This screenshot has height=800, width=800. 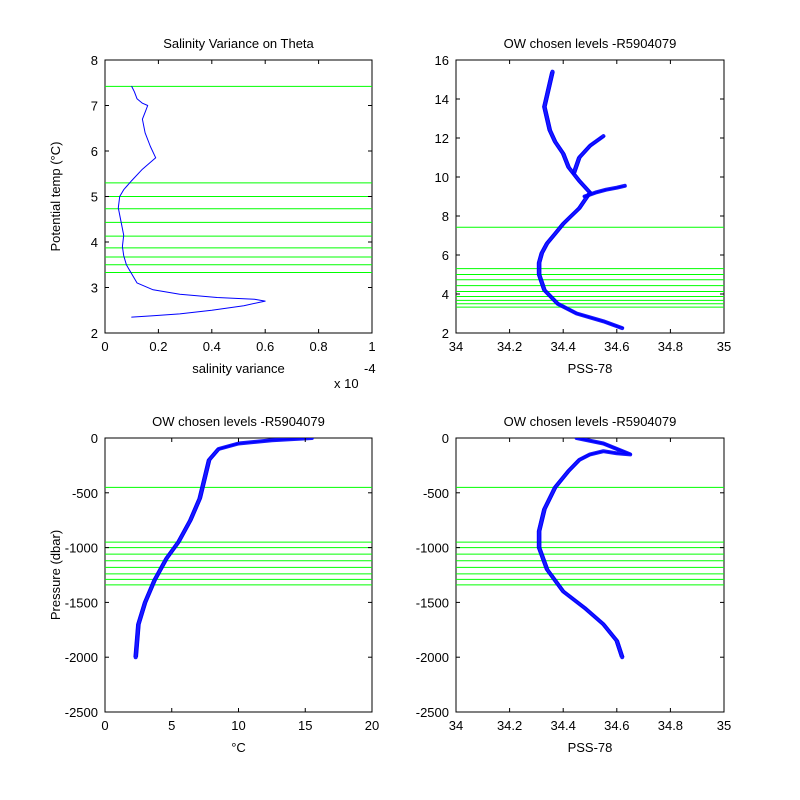 What do you see at coordinates (442, 60) in the screenshot?
I see `y-tick-label: 16` at bounding box center [442, 60].